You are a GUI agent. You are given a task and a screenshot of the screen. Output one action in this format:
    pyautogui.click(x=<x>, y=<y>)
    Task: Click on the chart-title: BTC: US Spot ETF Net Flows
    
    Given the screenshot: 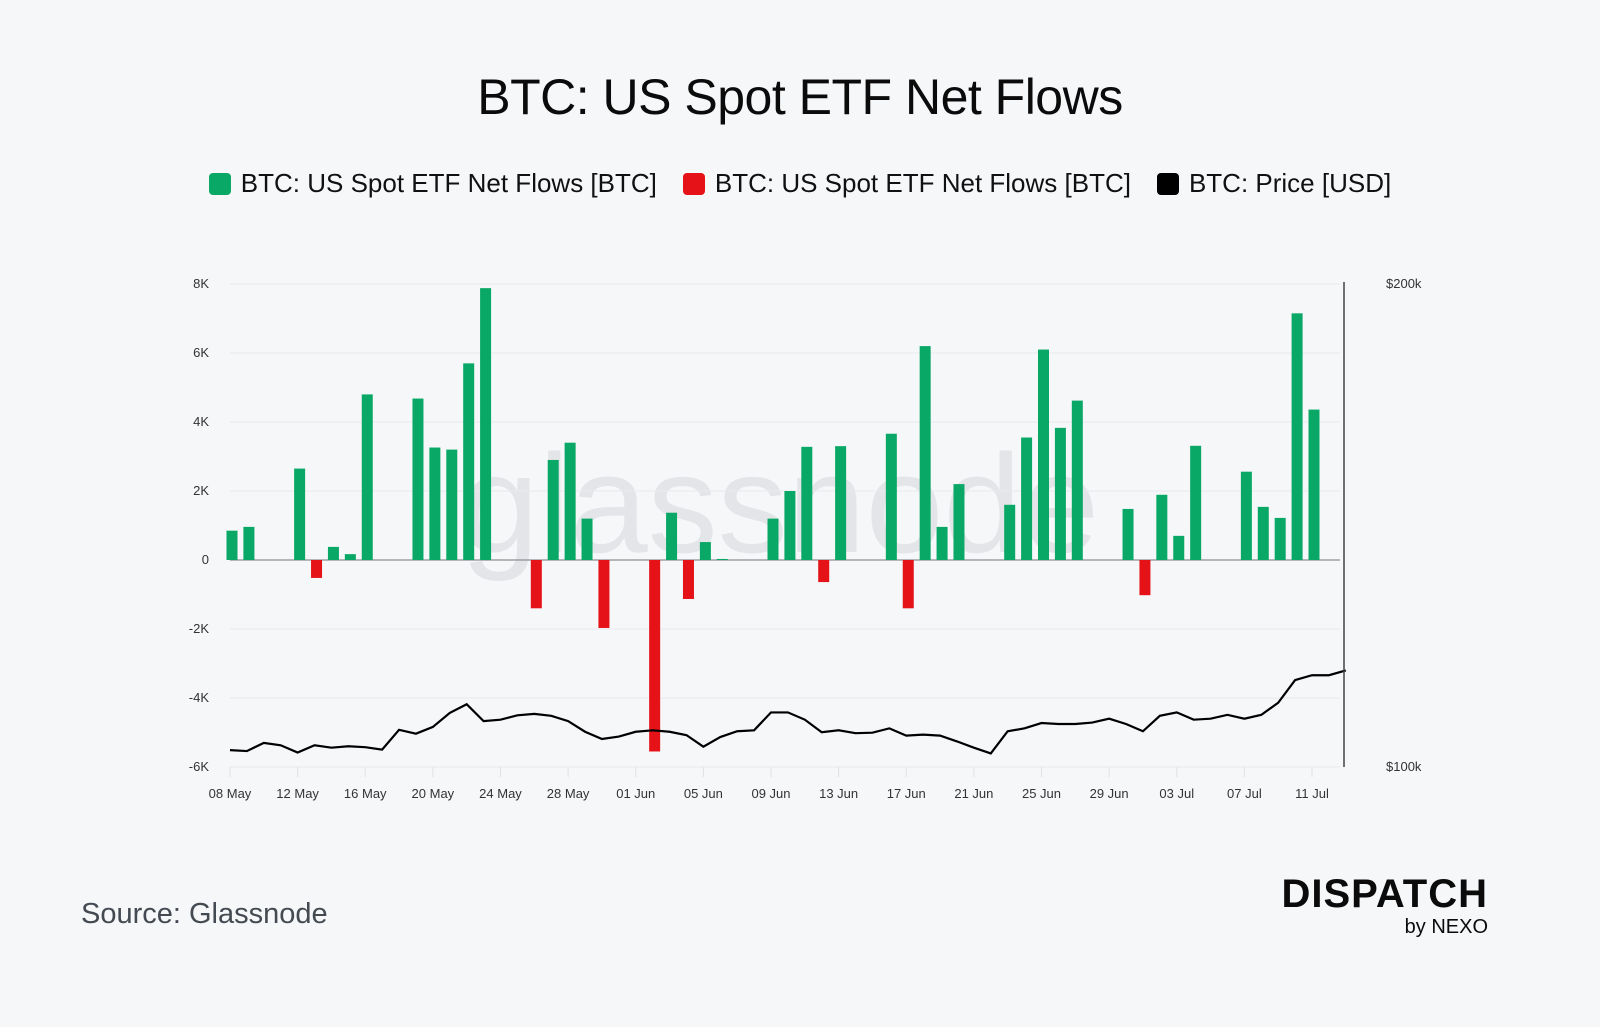 What is the action you would take?
    pyautogui.click(x=800, y=97)
    